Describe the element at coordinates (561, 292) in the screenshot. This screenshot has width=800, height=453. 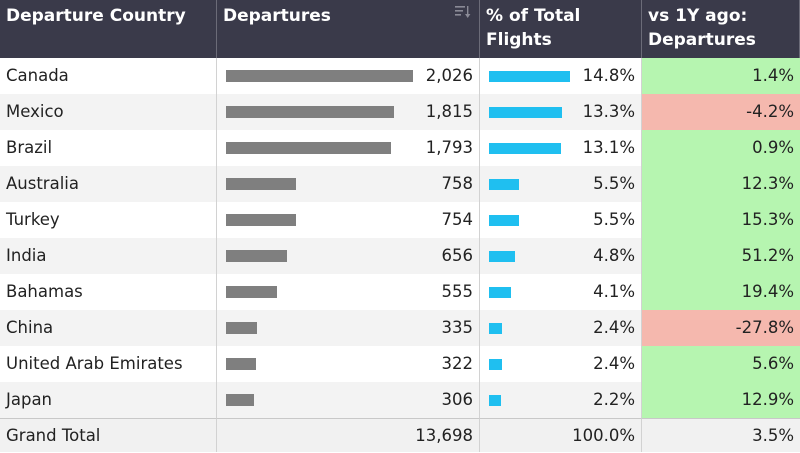
I see `pct-total-cell: 4.1%` at that location.